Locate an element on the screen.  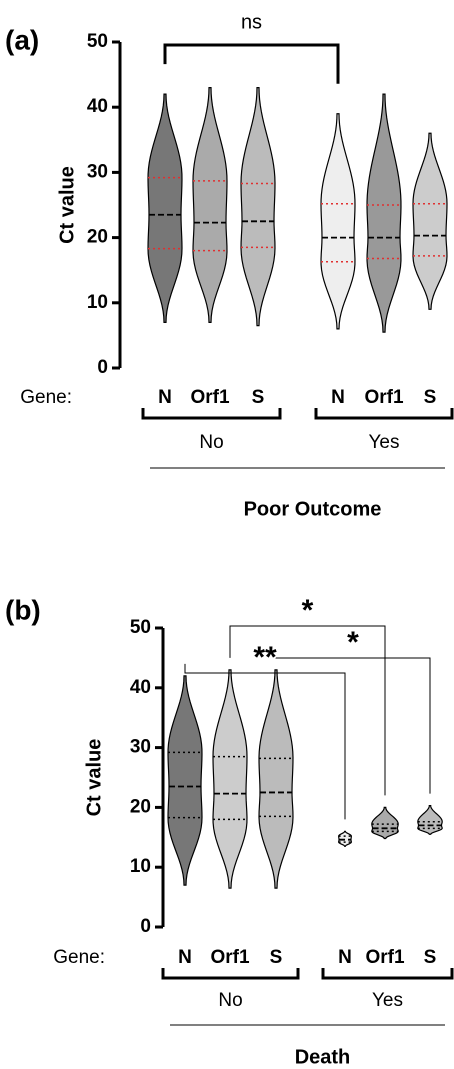
panel-label: (b) is located at coordinates (23, 609).